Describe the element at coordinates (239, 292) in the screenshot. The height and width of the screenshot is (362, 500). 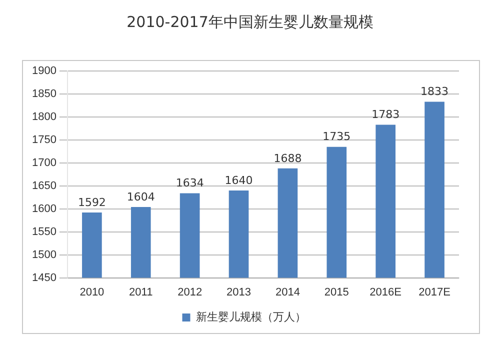
I see `x-tick-label: 2013` at that location.